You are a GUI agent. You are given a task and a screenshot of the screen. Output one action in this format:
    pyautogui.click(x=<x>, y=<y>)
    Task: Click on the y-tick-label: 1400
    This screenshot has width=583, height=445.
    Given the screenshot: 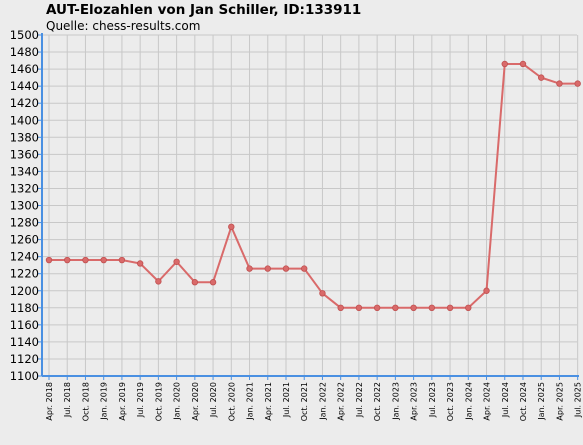 What is the action you would take?
    pyautogui.click(x=24, y=120)
    